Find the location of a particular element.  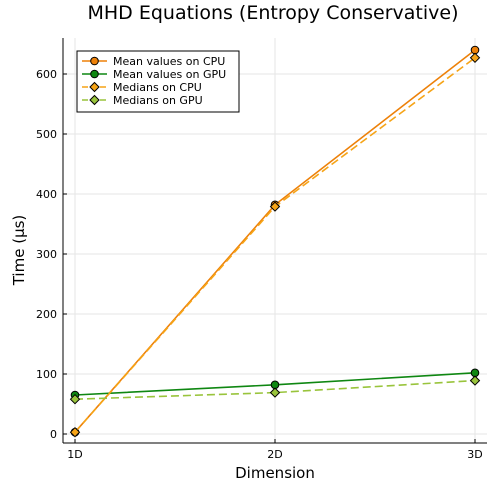

chart-title: MHD Equations (Entropy Conservative) is located at coordinates (272, 13).